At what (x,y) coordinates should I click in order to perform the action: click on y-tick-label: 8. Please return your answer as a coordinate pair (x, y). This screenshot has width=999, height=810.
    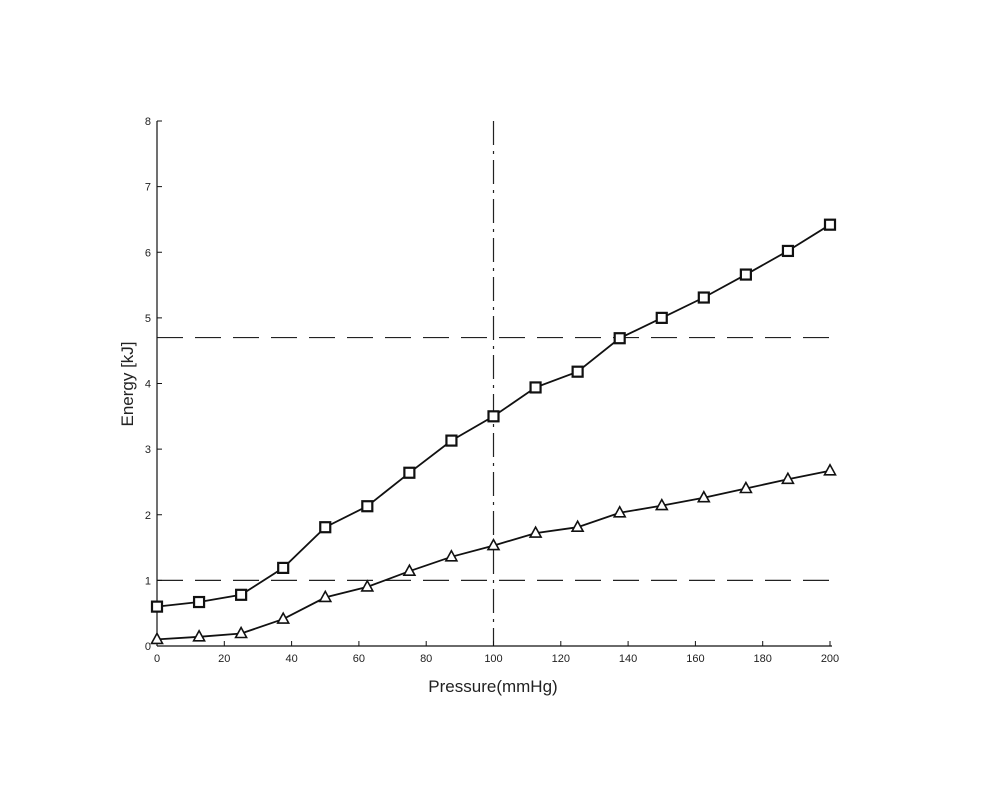
    Looking at the image, I should click on (148, 122).